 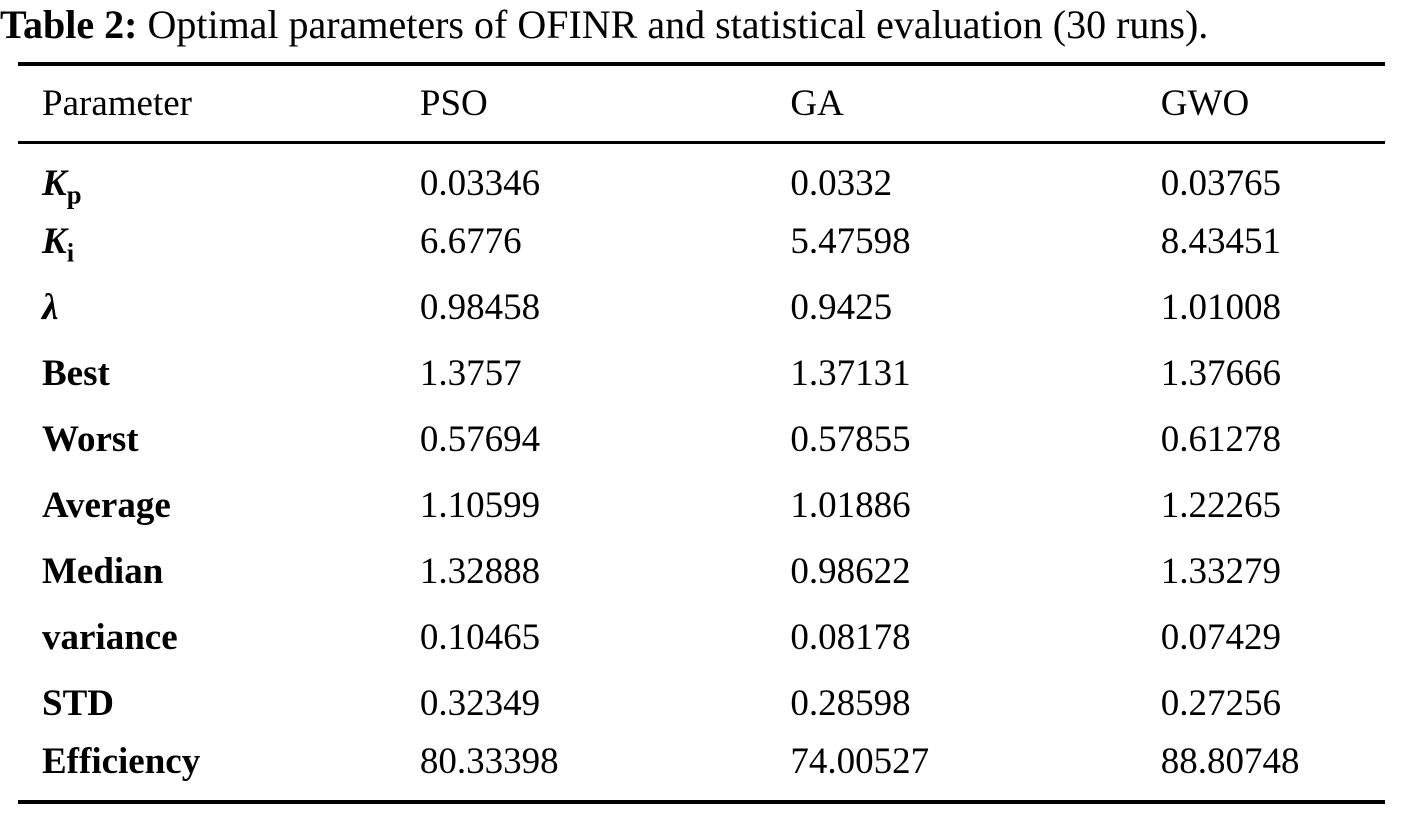 I want to click on cell-ga-value: 0.08178, so click(x=850, y=637).